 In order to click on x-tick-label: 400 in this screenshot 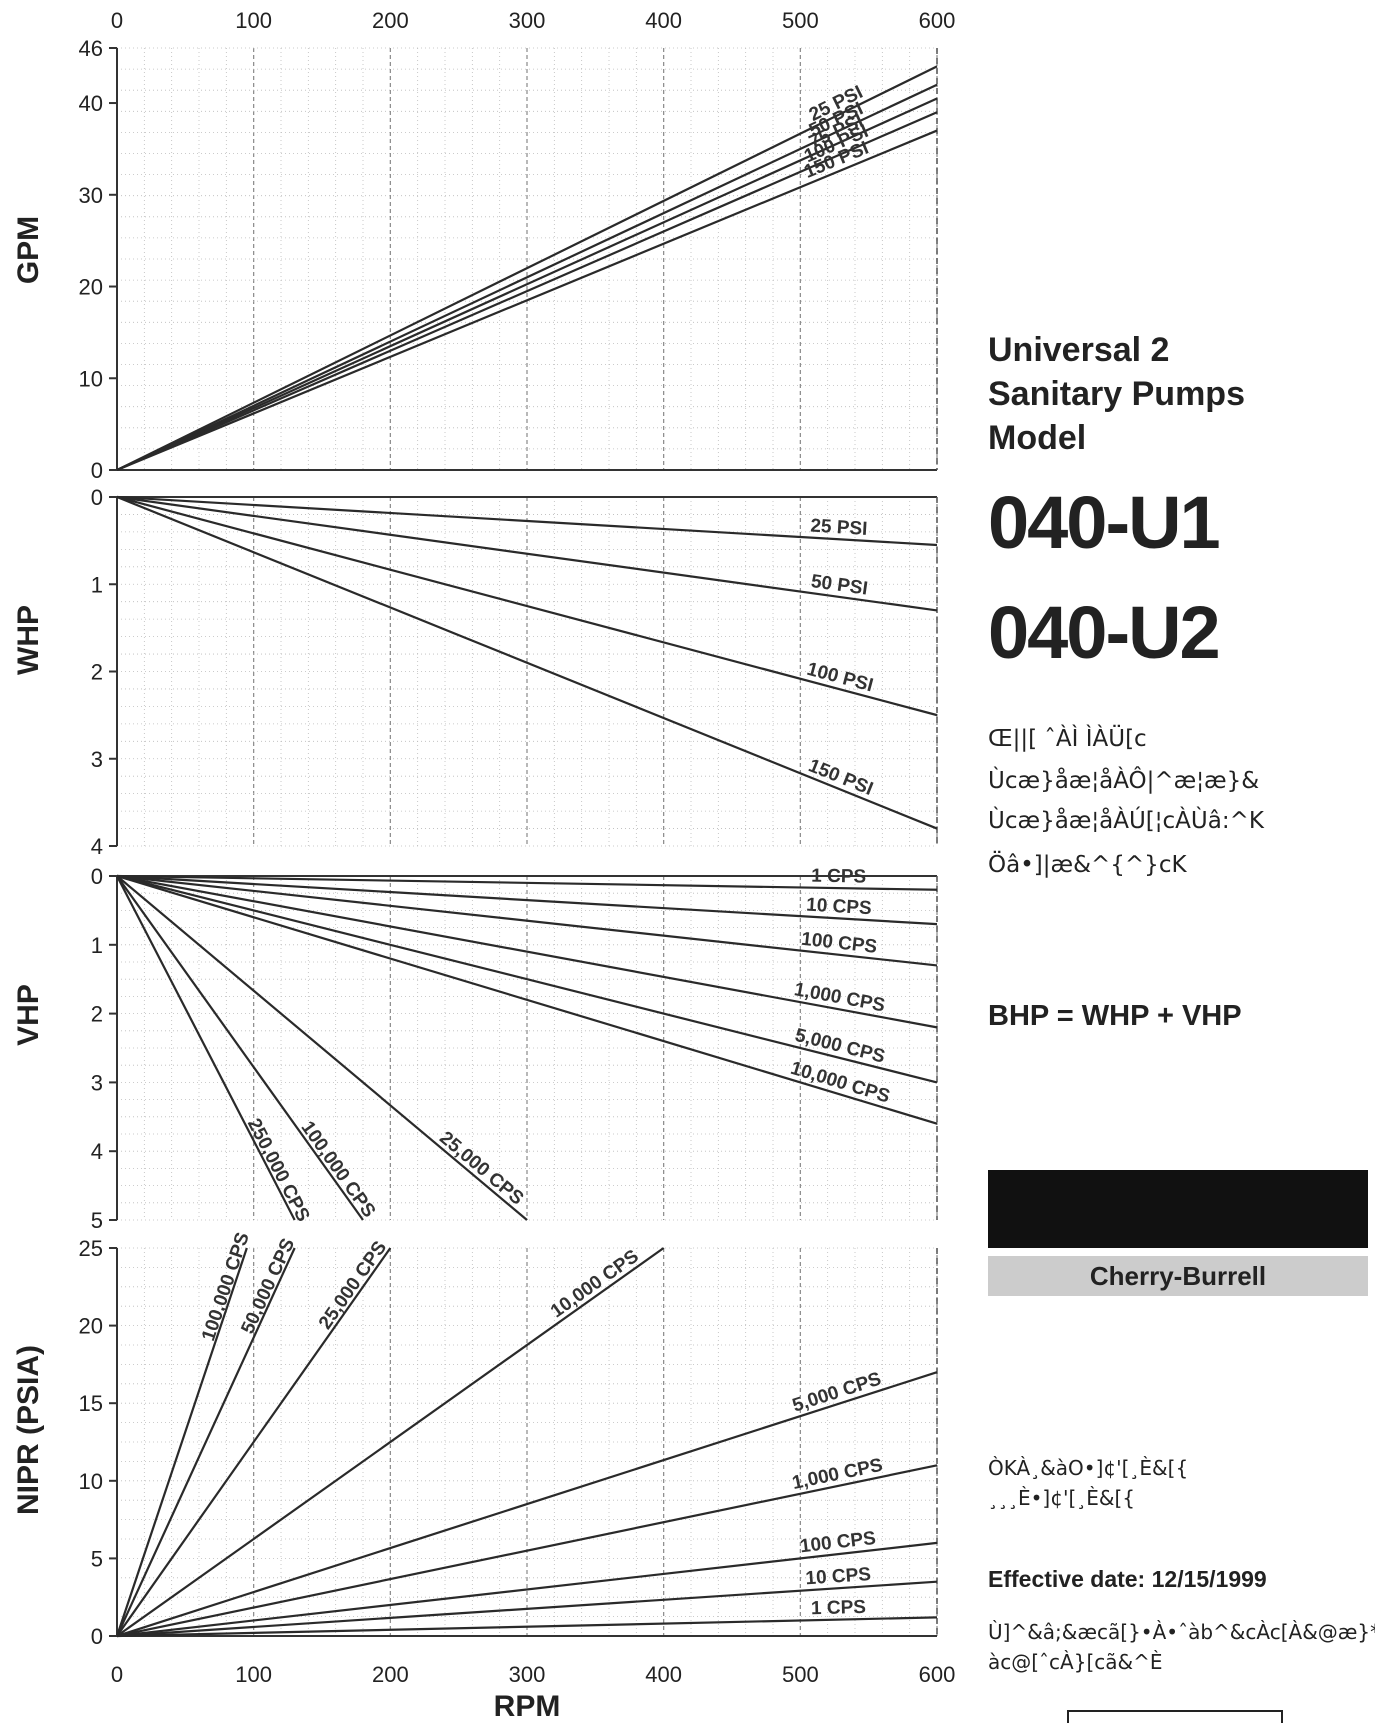, I will do `click(663, 1674)`.